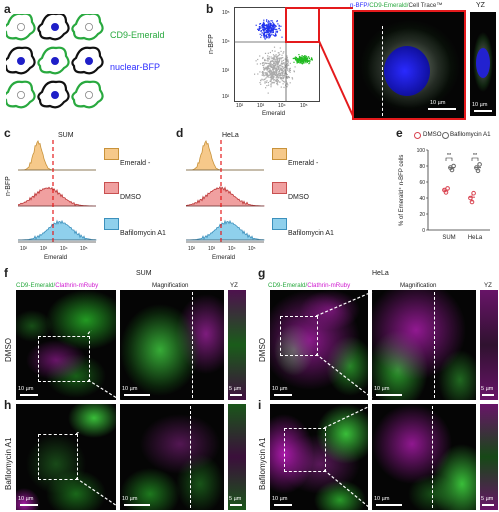 This screenshot has width=499, height=512. Describe the element at coordinates (137, 35) in the screenshot. I see `cd9-emerald-label: CD9-Emerald` at that location.